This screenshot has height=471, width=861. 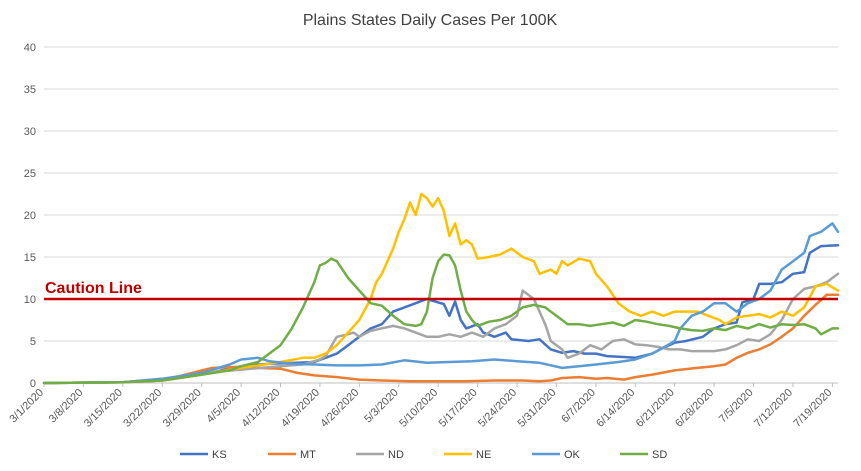 I want to click on y-axis-ticks: 0 5 10 15 20 25 30 35 40, so click(x=30, y=216).